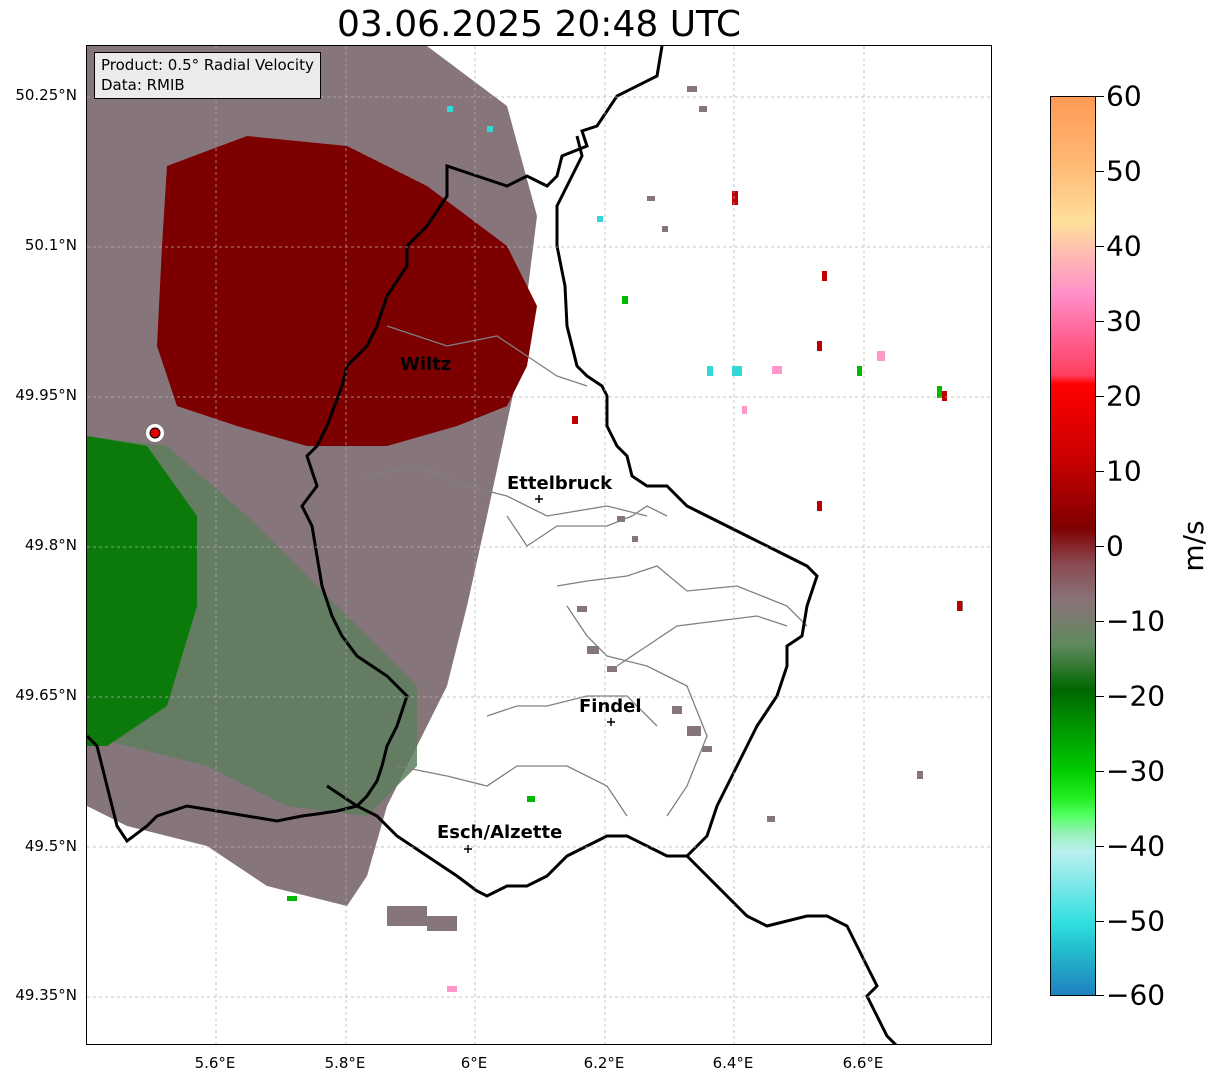 This screenshot has height=1081, width=1207. What do you see at coordinates (1124, 171) in the screenshot?
I see `colorbar-tick-label: 50` at bounding box center [1124, 171].